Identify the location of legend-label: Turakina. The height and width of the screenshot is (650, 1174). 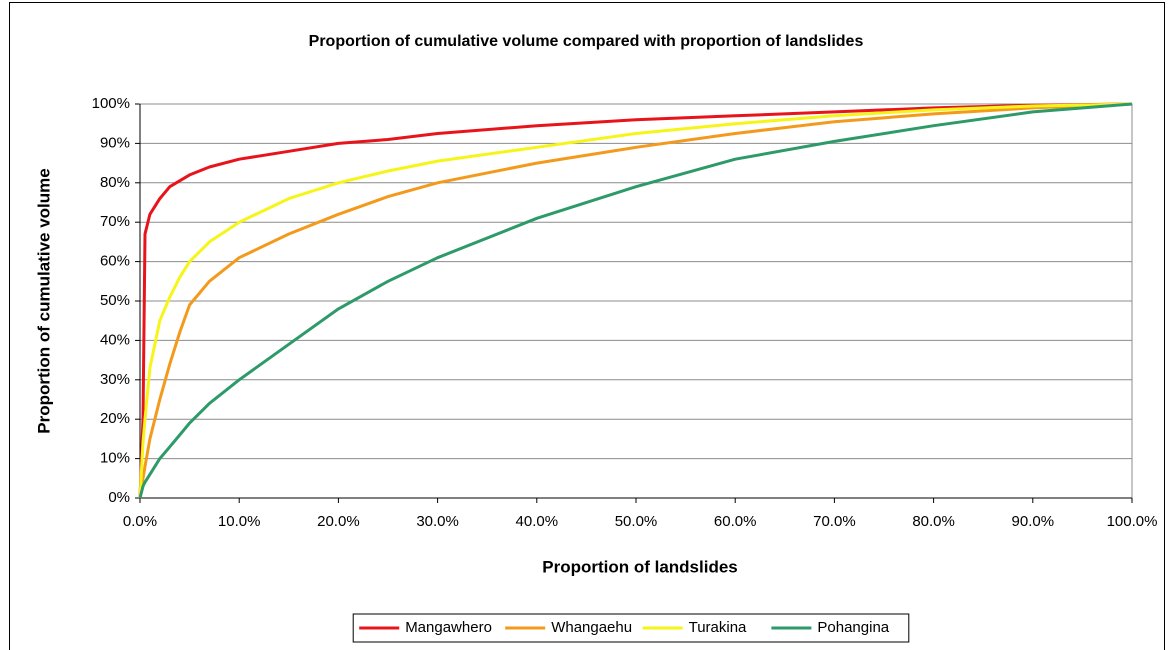
(718, 627).